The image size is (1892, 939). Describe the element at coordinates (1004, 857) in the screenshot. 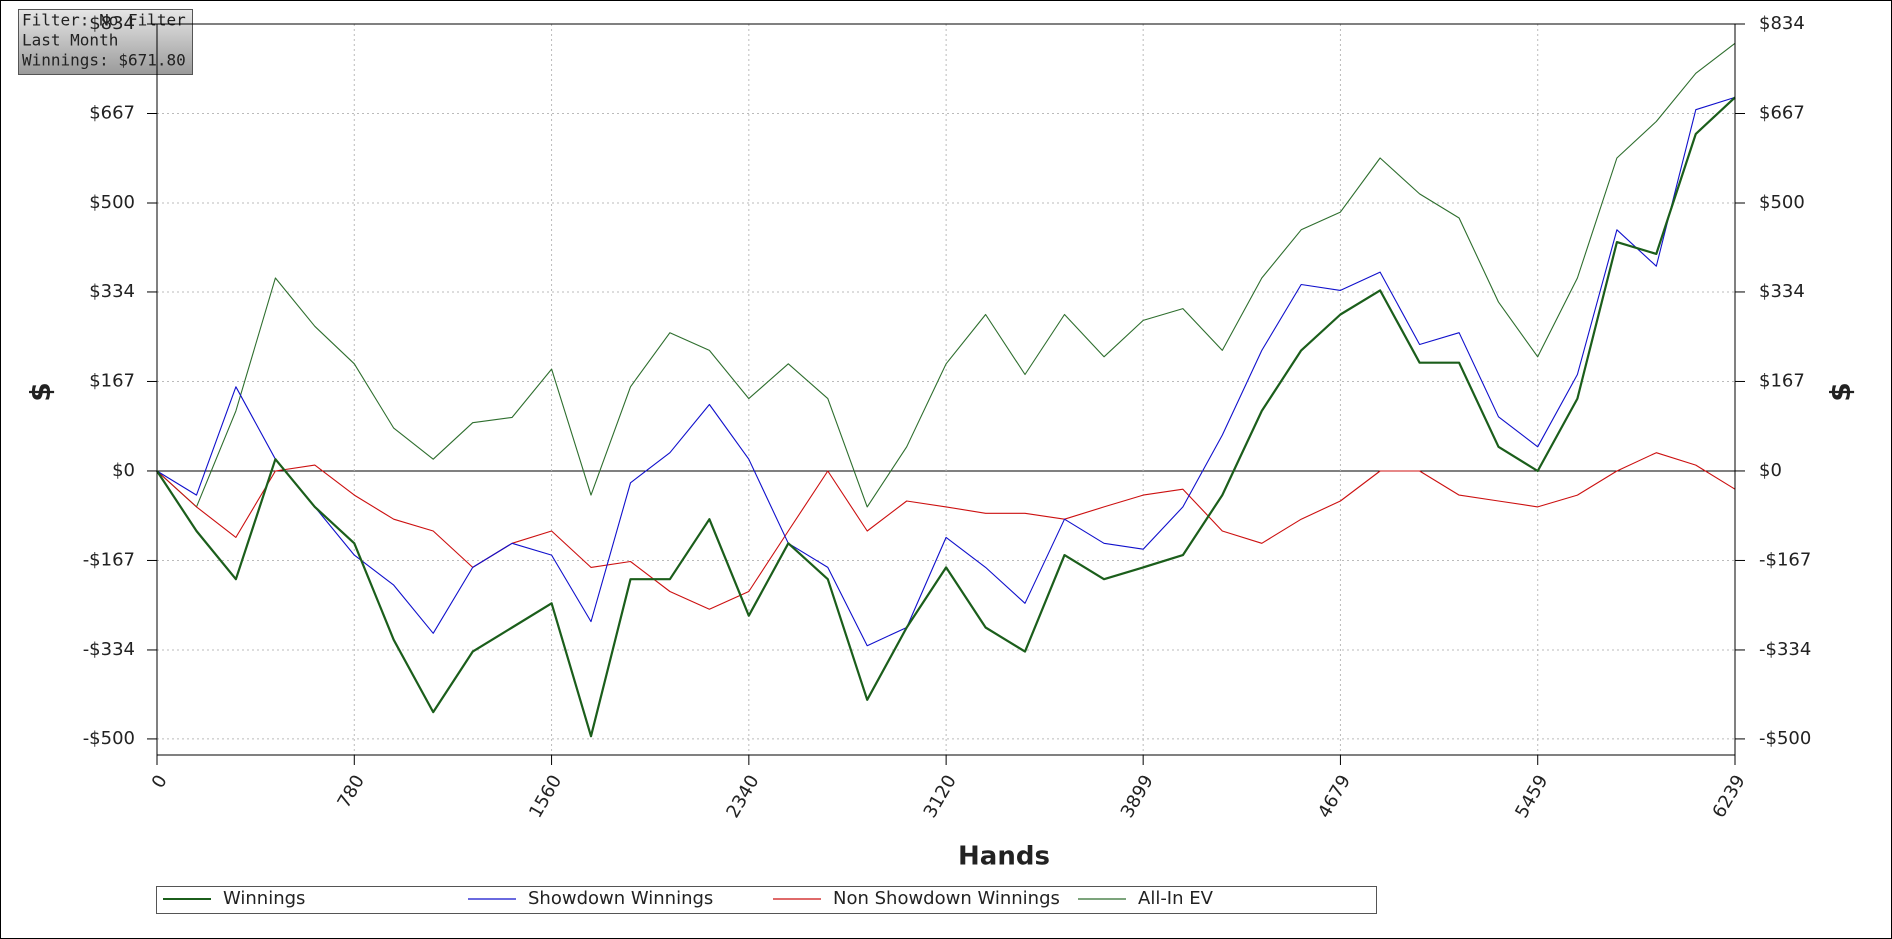

I see `x-axis-title: Hands` at that location.